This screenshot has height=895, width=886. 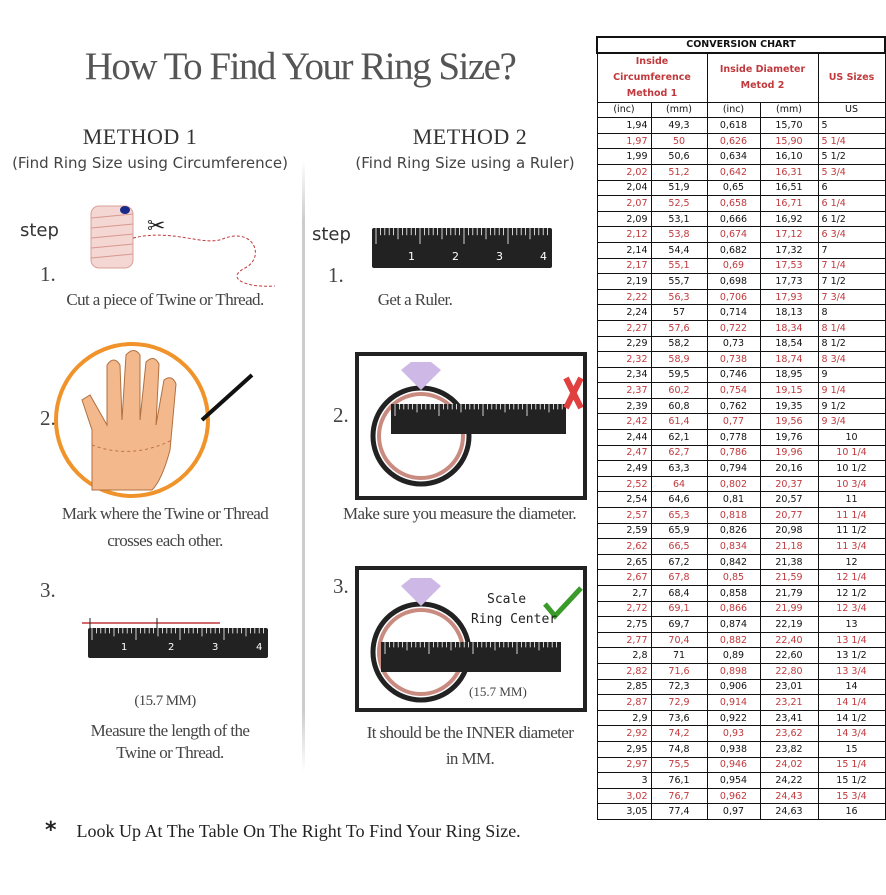 What do you see at coordinates (679, 312) in the screenshot?
I see `circumference-mm: 57` at bounding box center [679, 312].